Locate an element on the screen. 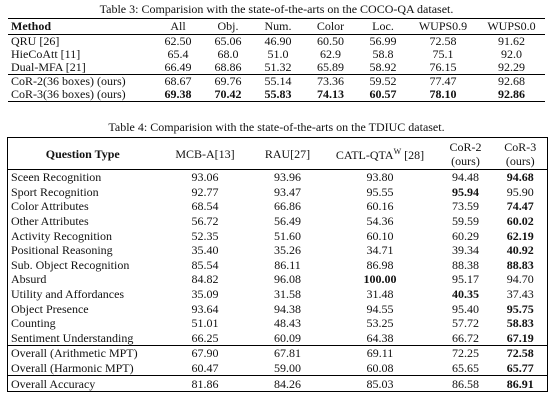 The width and height of the screenshot is (553, 408). header-cell: Question Type is located at coordinates (82, 153).